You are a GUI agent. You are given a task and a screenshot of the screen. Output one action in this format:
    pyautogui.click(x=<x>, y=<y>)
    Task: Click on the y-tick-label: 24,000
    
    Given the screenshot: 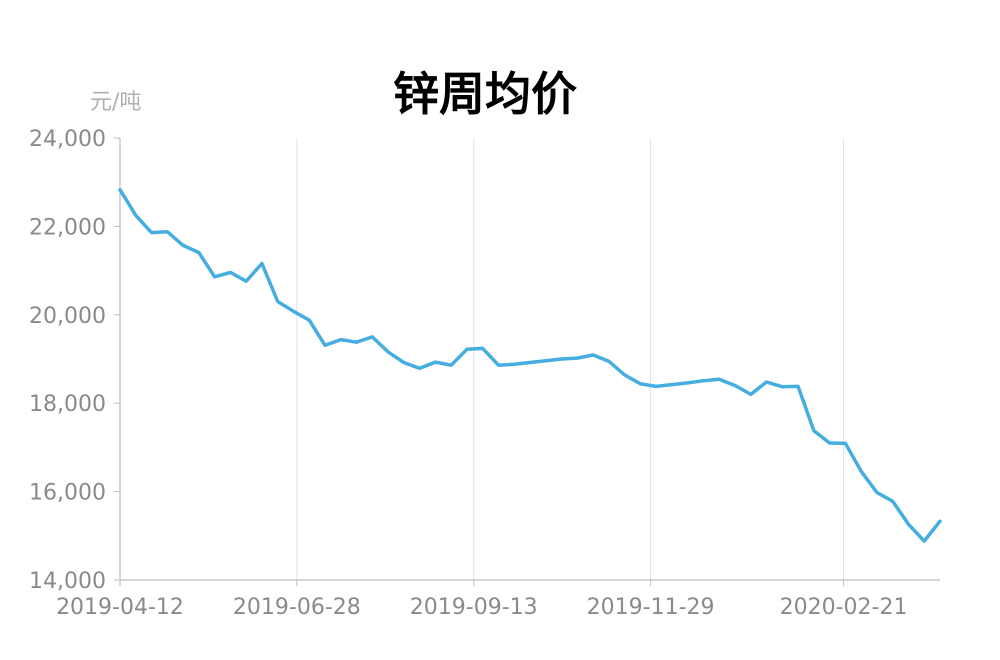 What is the action you would take?
    pyautogui.click(x=67, y=139)
    